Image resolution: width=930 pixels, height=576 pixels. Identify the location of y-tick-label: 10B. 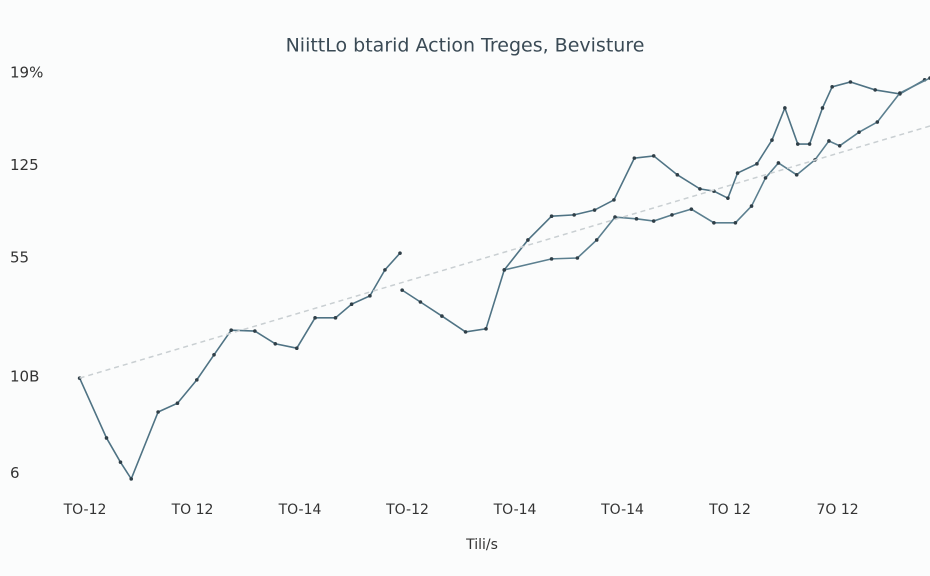
(24, 376).